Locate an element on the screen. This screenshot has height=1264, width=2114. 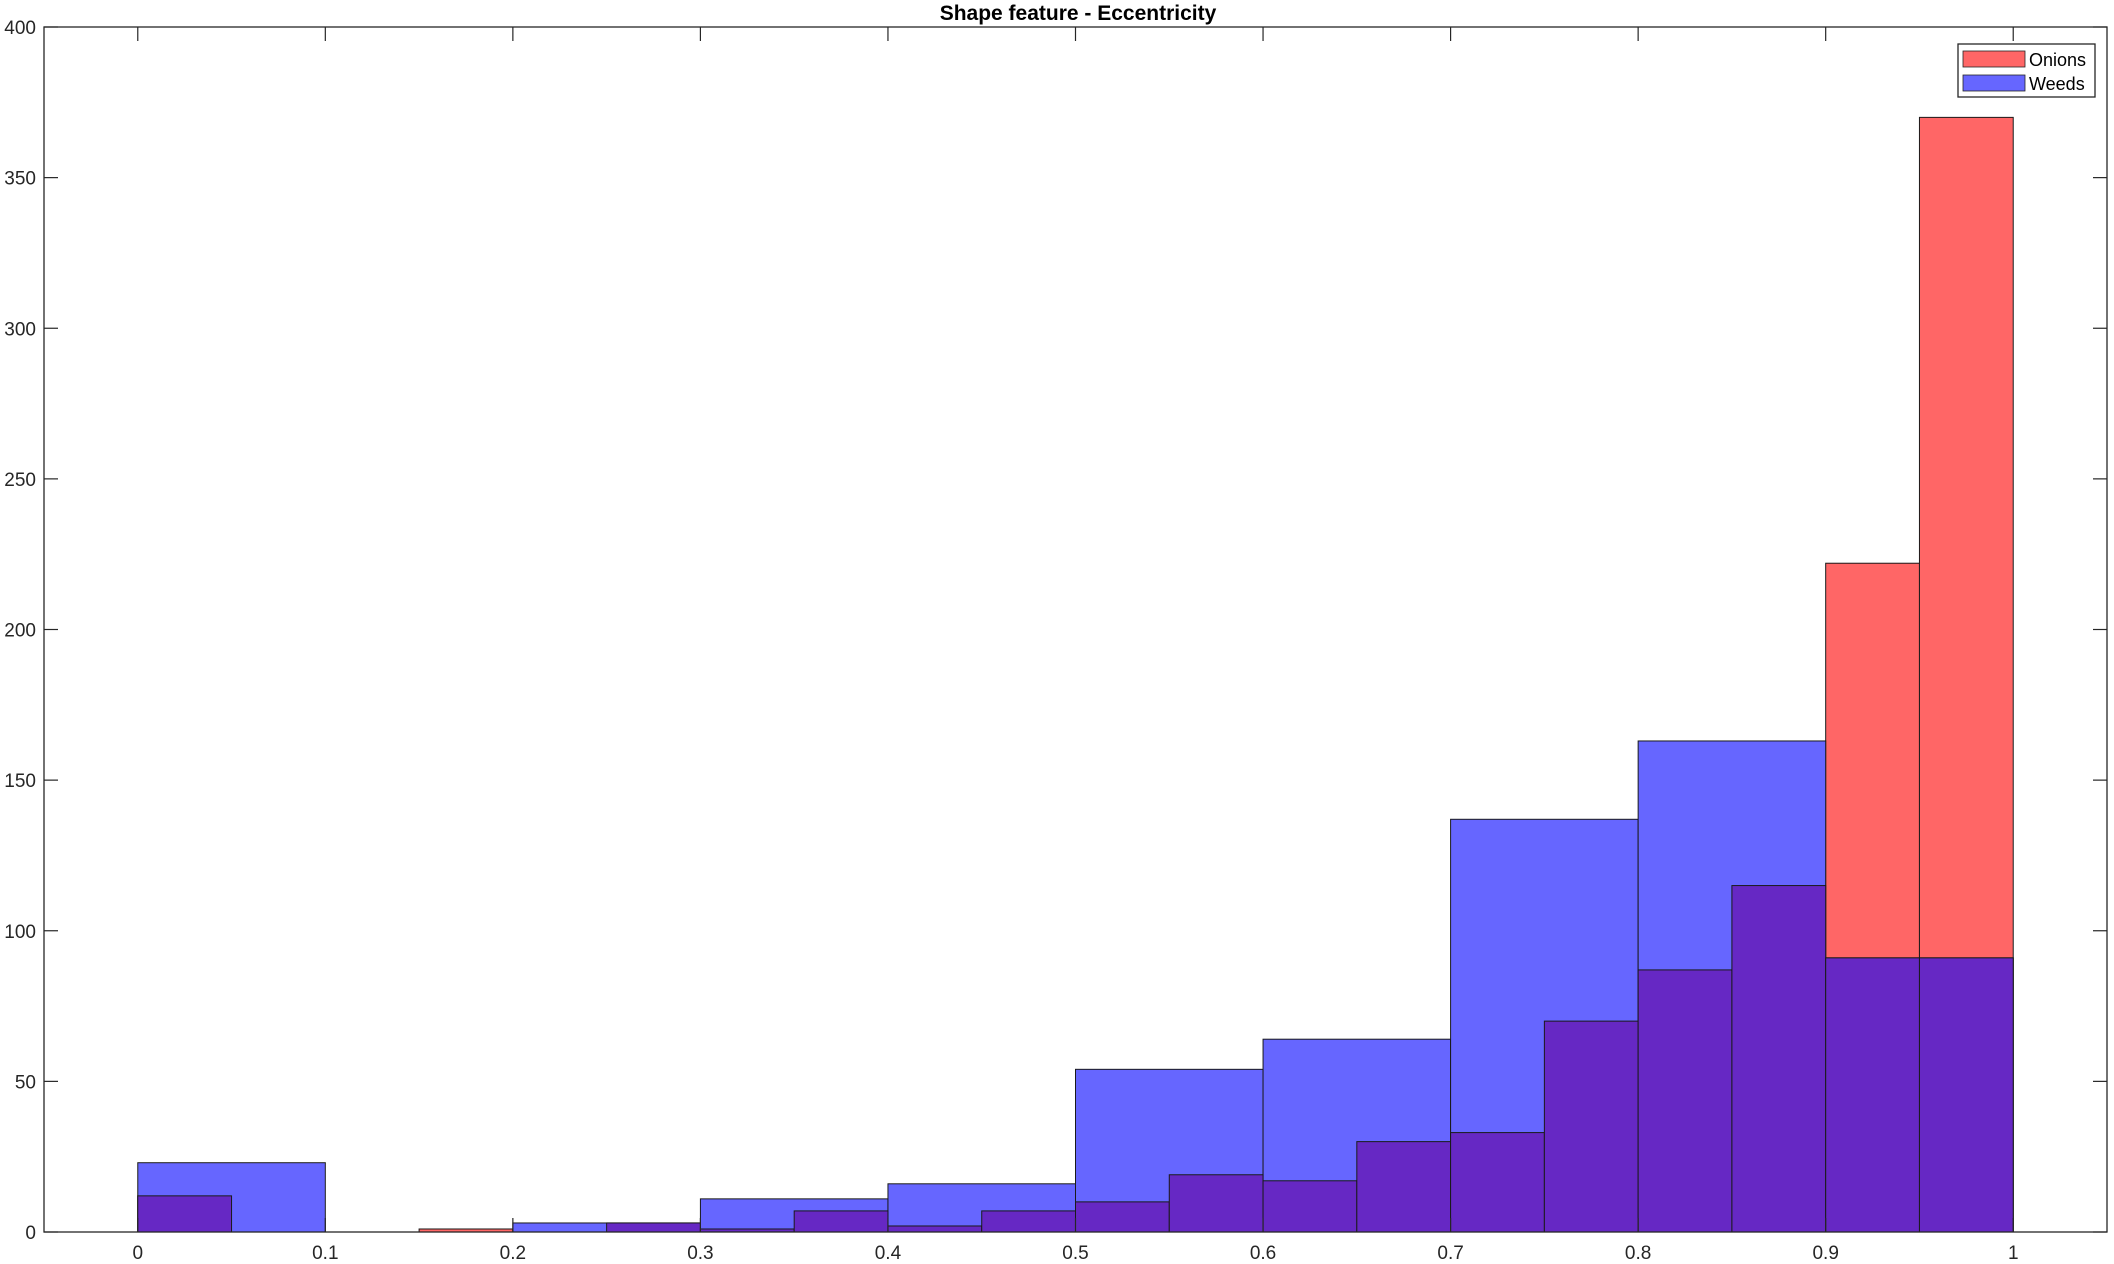
y-tick-label-6: 300 is located at coordinates (20, 329).